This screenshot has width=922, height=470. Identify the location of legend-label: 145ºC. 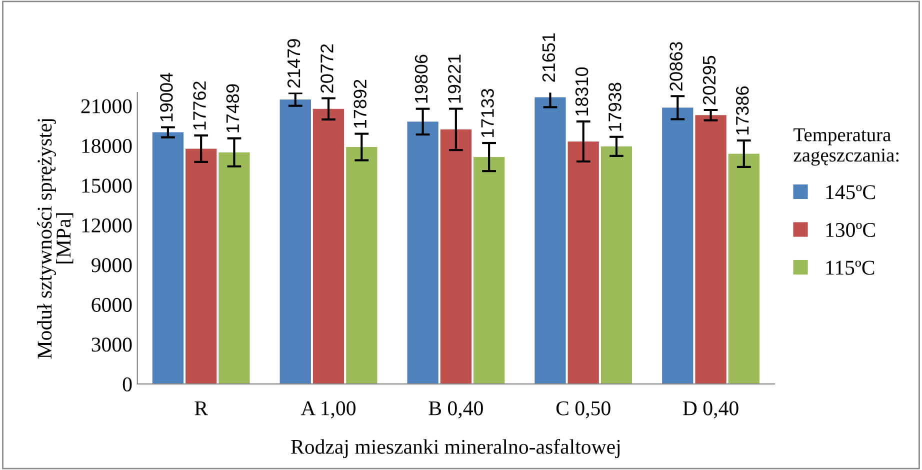
(850, 192).